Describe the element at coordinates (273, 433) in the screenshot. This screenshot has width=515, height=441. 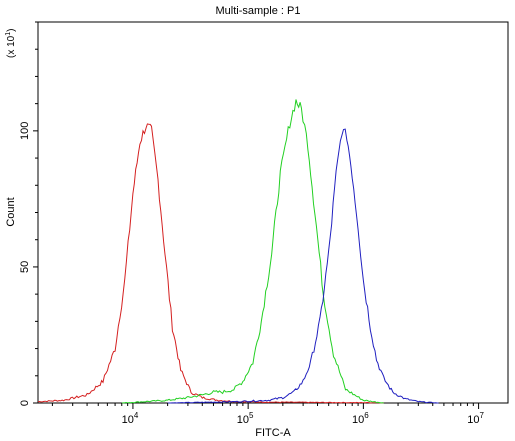
I see `x-axis-label: FITC-A` at that location.